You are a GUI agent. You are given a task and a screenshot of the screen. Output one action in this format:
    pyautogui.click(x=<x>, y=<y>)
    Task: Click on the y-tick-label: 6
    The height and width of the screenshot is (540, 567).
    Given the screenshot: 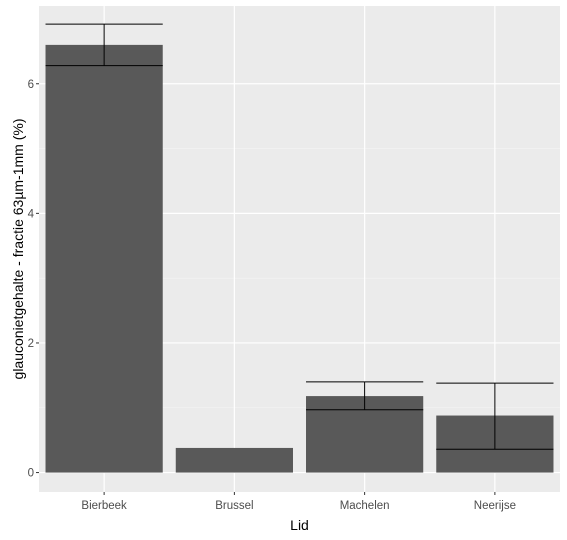 What is the action you would take?
    pyautogui.click(x=31, y=85)
    